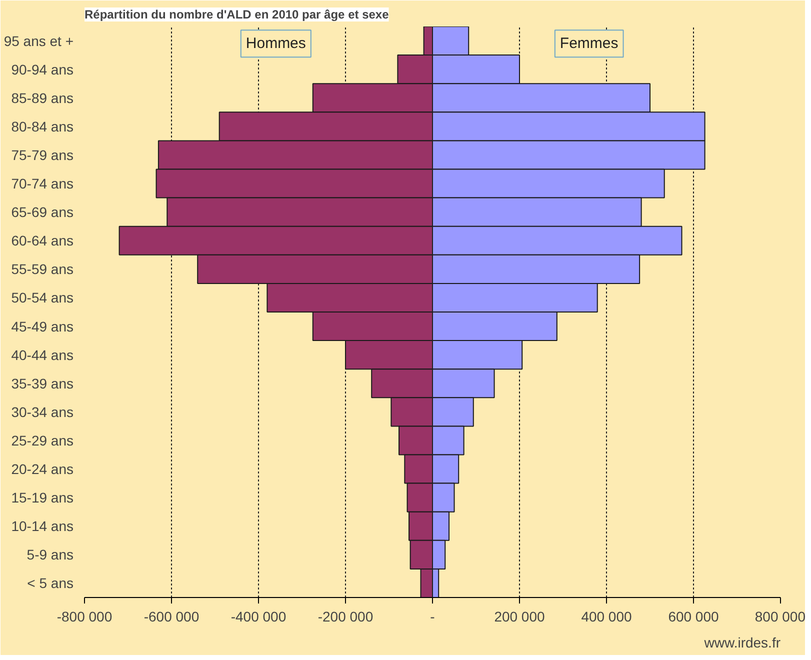 The width and height of the screenshot is (811, 660). I want to click on y-tick-label: 10-14 ans, so click(42, 526).